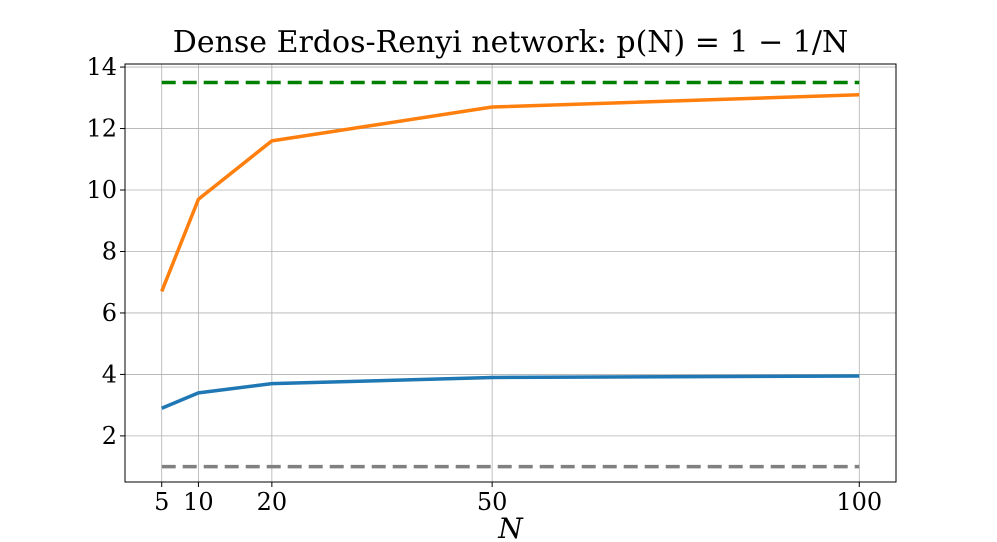 The image size is (997, 542). I want to click on y-tick-label: 2, so click(109, 436).